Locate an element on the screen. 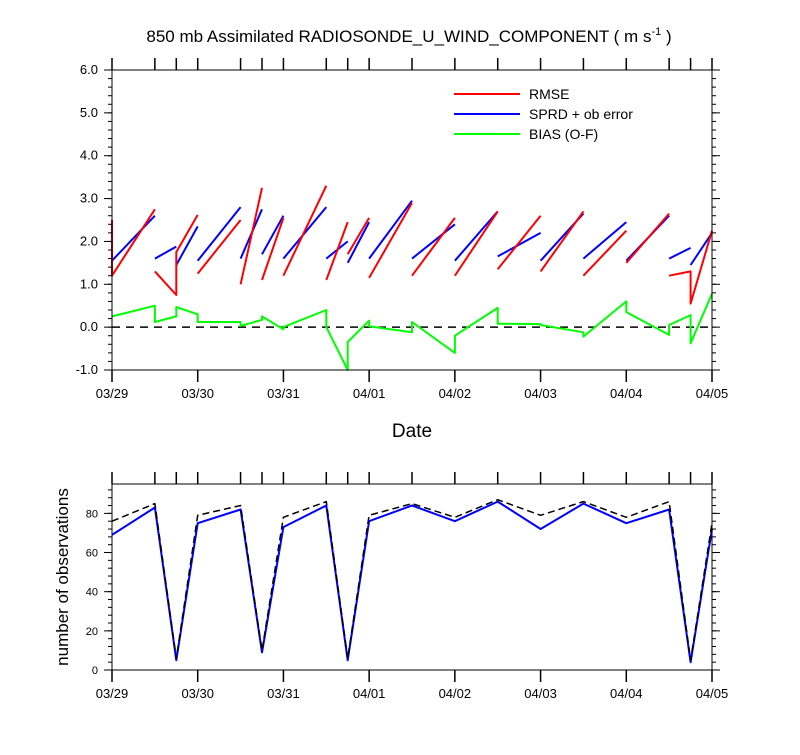 The width and height of the screenshot is (800, 755). legend-label: BIAS (O-F) is located at coordinates (563, 134).